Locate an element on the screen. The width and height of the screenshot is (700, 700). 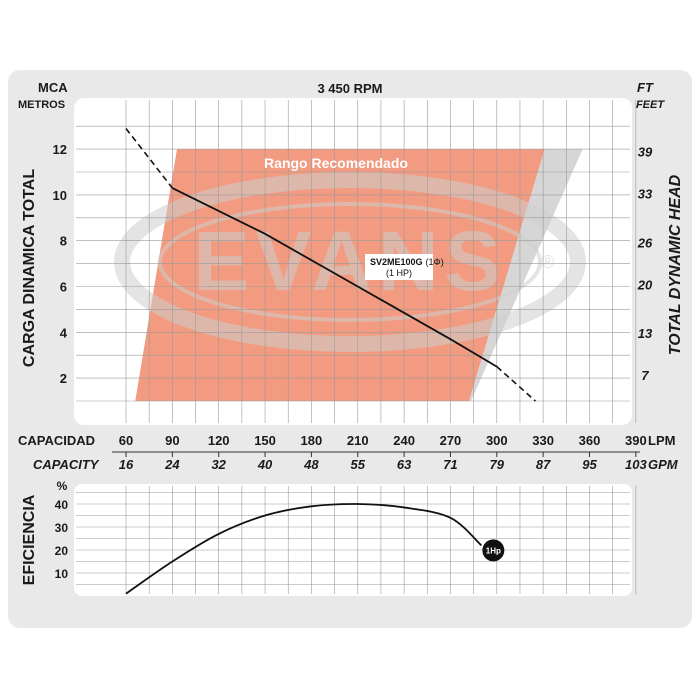
efficiency-plot-area is located at coordinates (353, 540).